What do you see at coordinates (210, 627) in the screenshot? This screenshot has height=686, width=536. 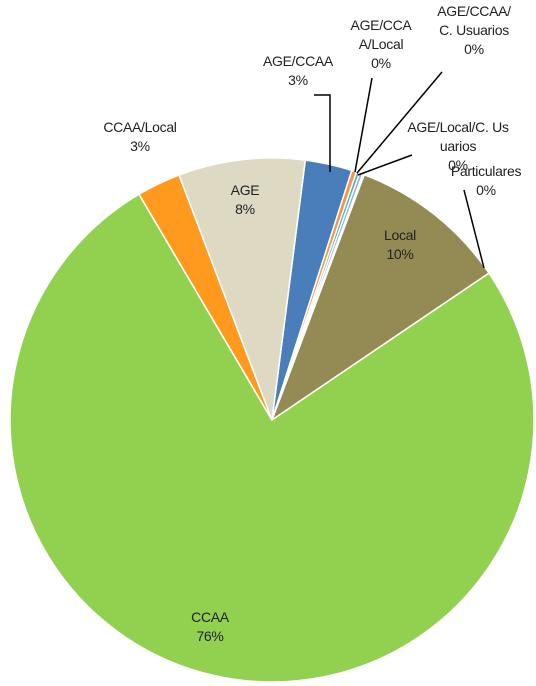 I see `slice-label: CCAA 76%` at bounding box center [210, 627].